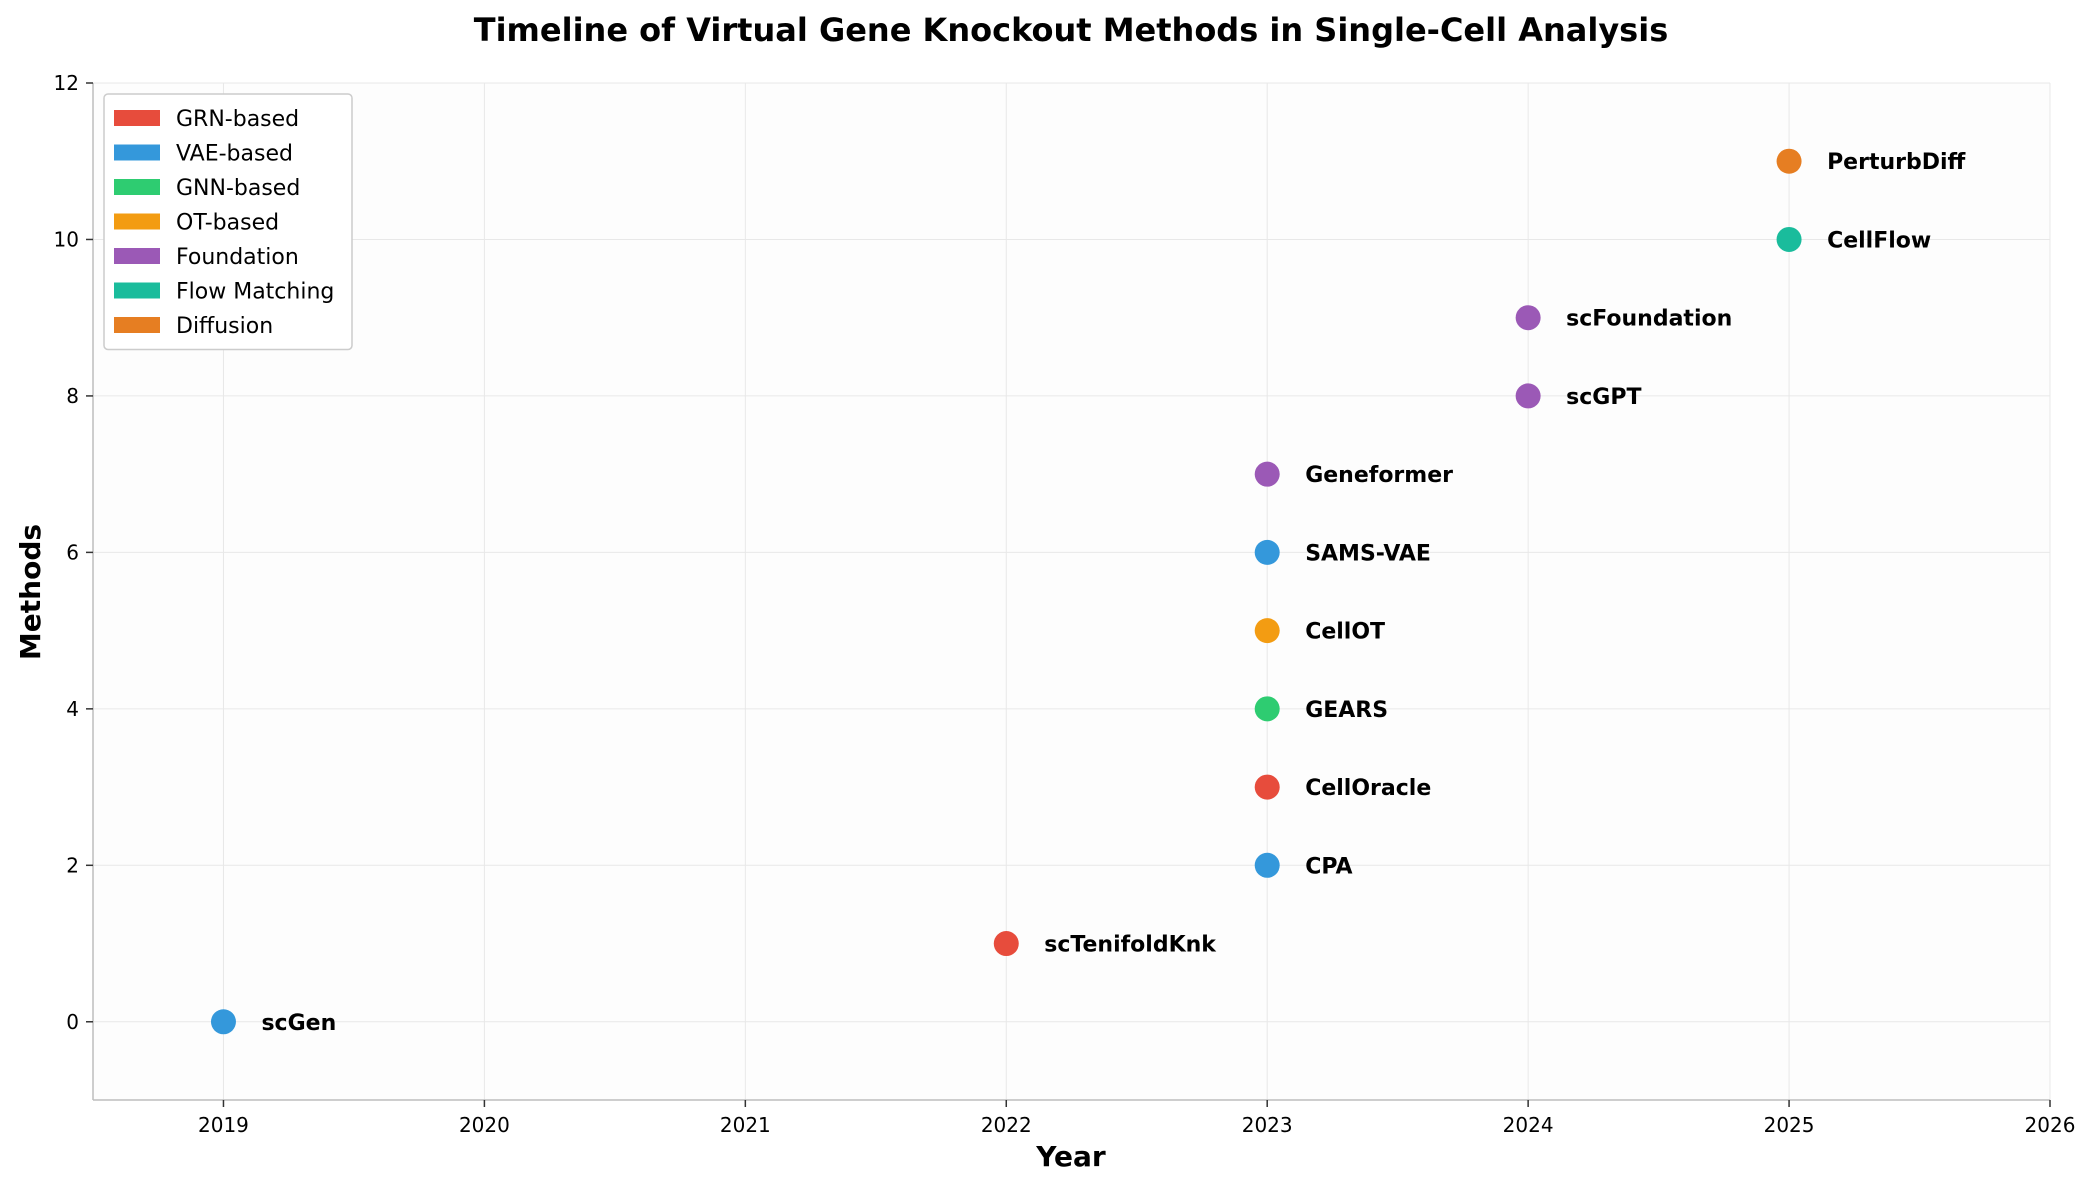 The height and width of the screenshot is (1181, 2080). I want to click on legend-entry: OT-based, so click(227, 223).